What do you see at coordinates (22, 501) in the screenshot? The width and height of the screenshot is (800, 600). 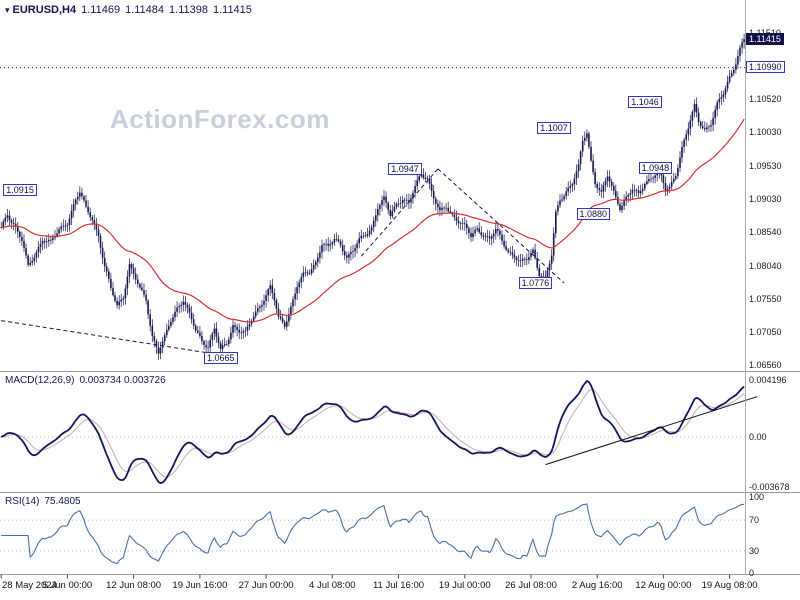 I see `rsi-name: RSI(14)` at bounding box center [22, 501].